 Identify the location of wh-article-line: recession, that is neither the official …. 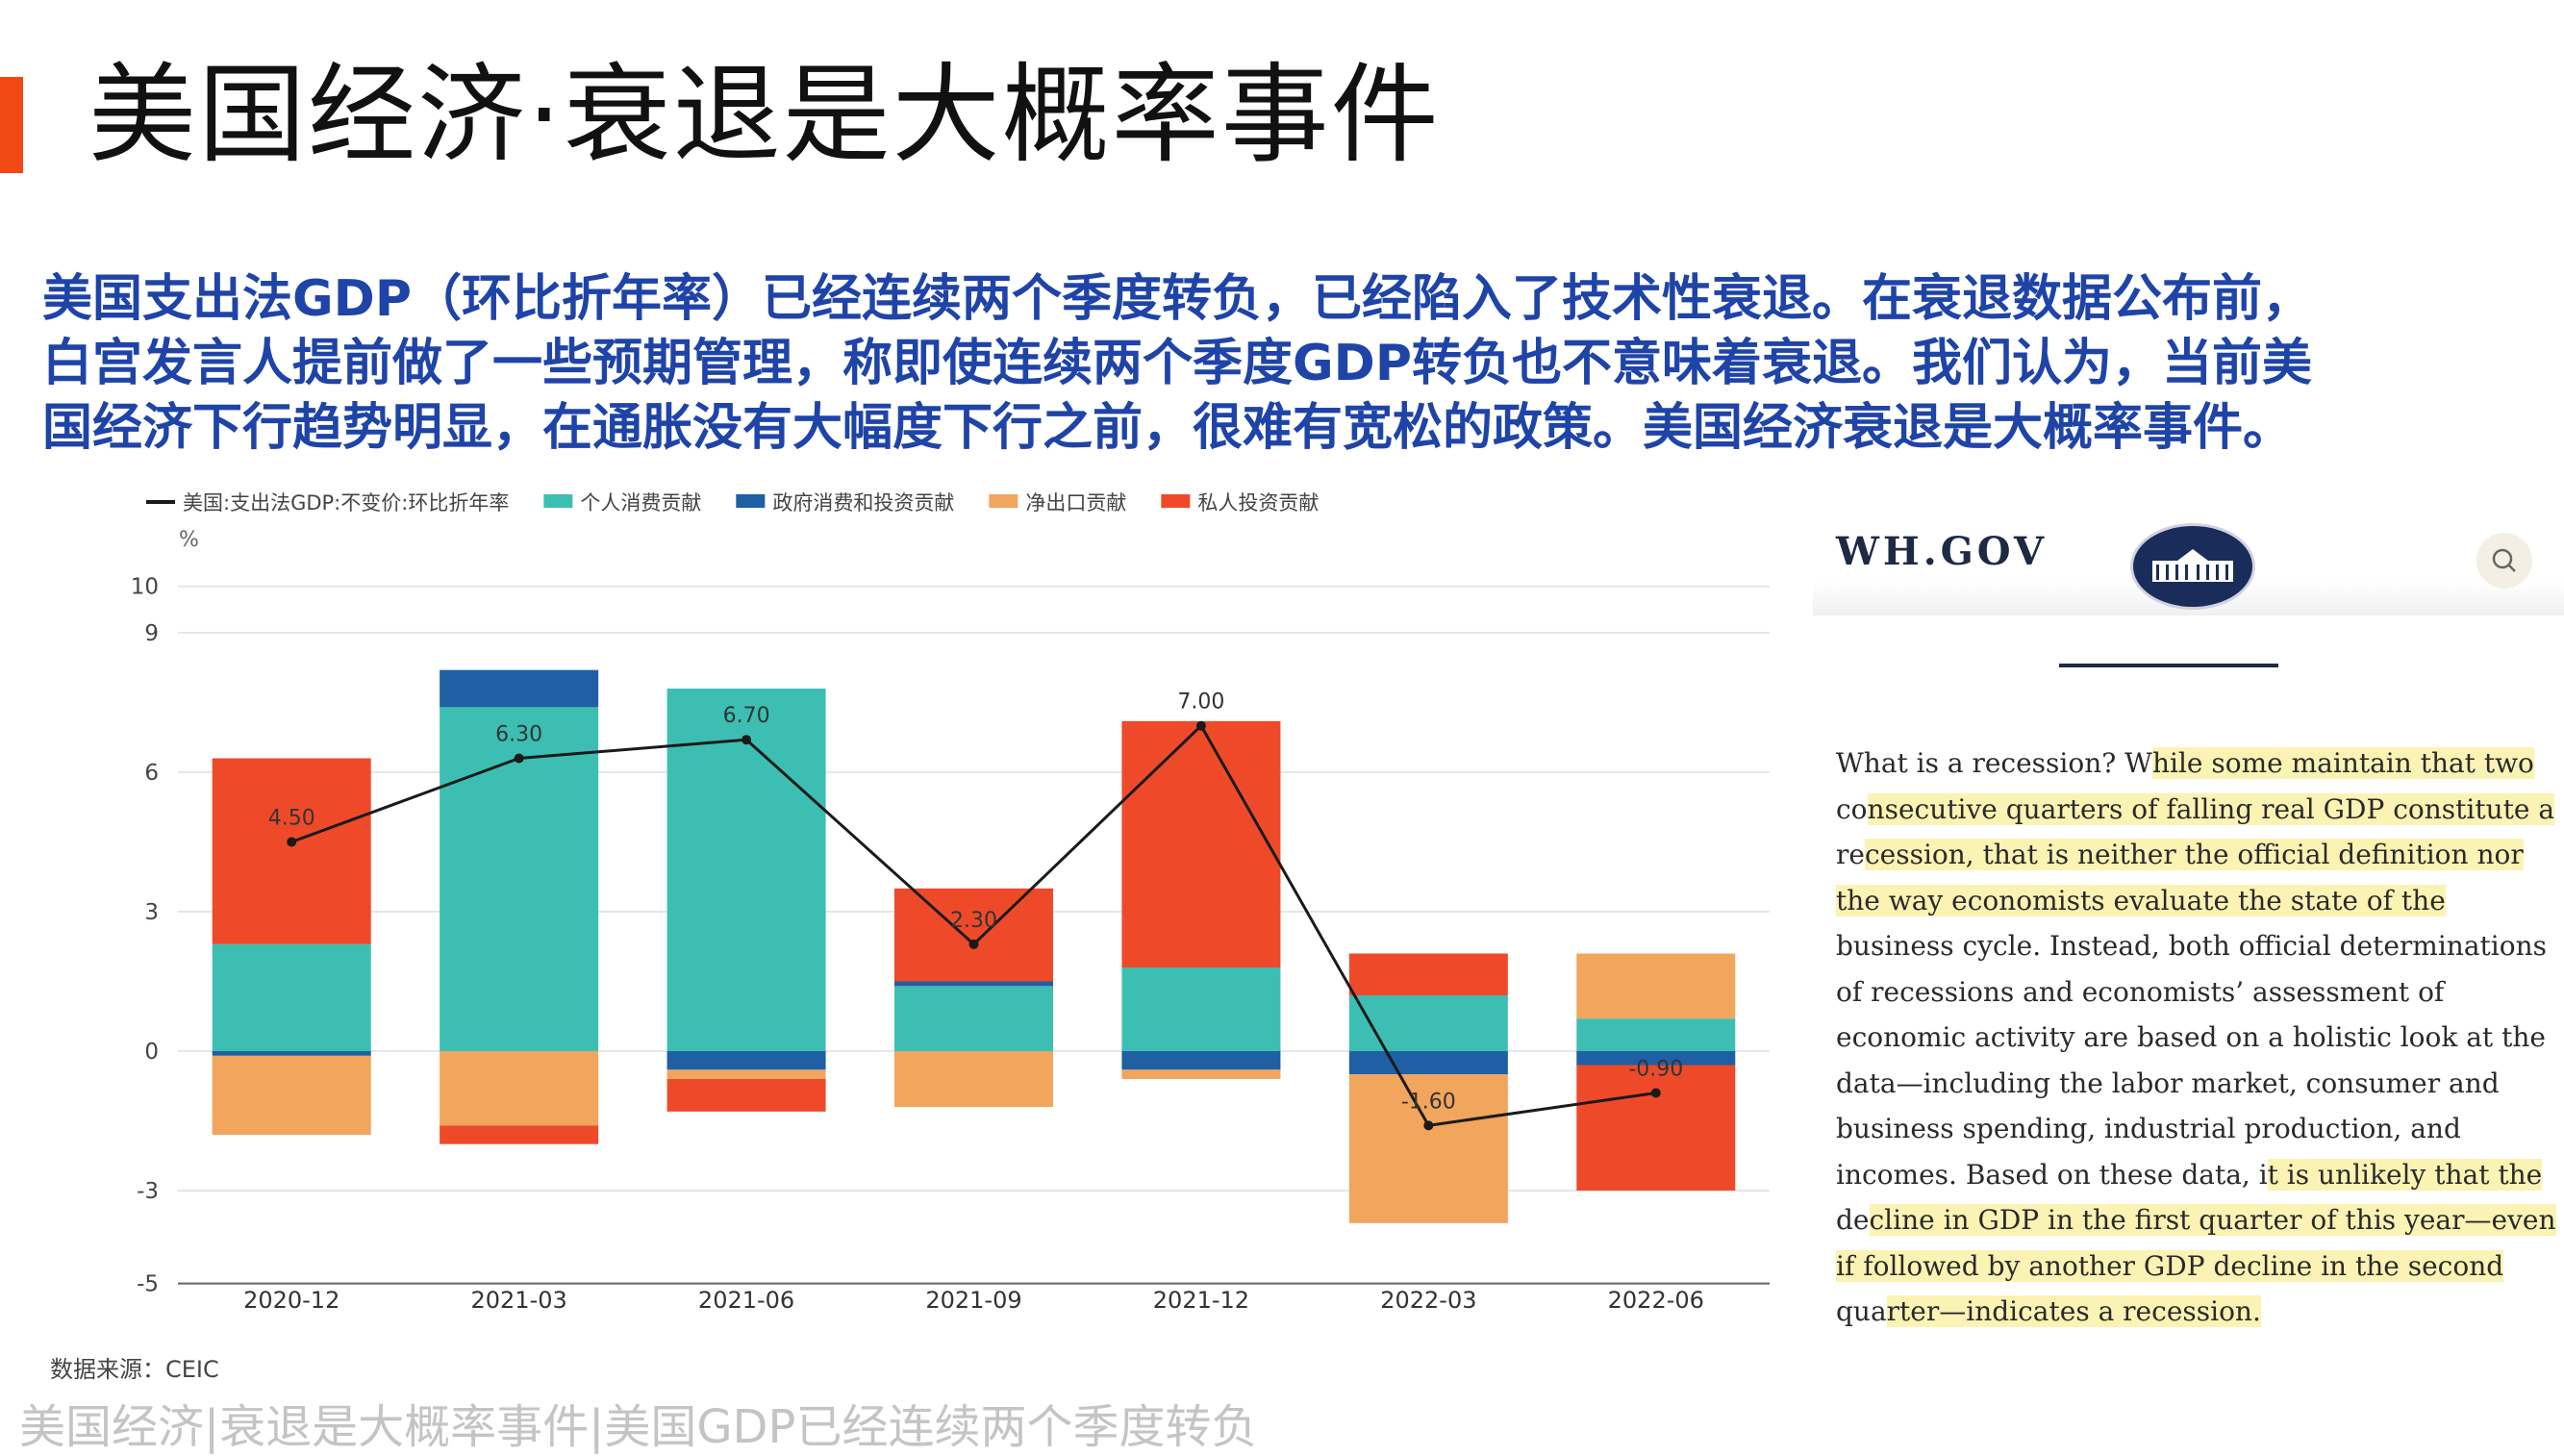
(2192, 855).